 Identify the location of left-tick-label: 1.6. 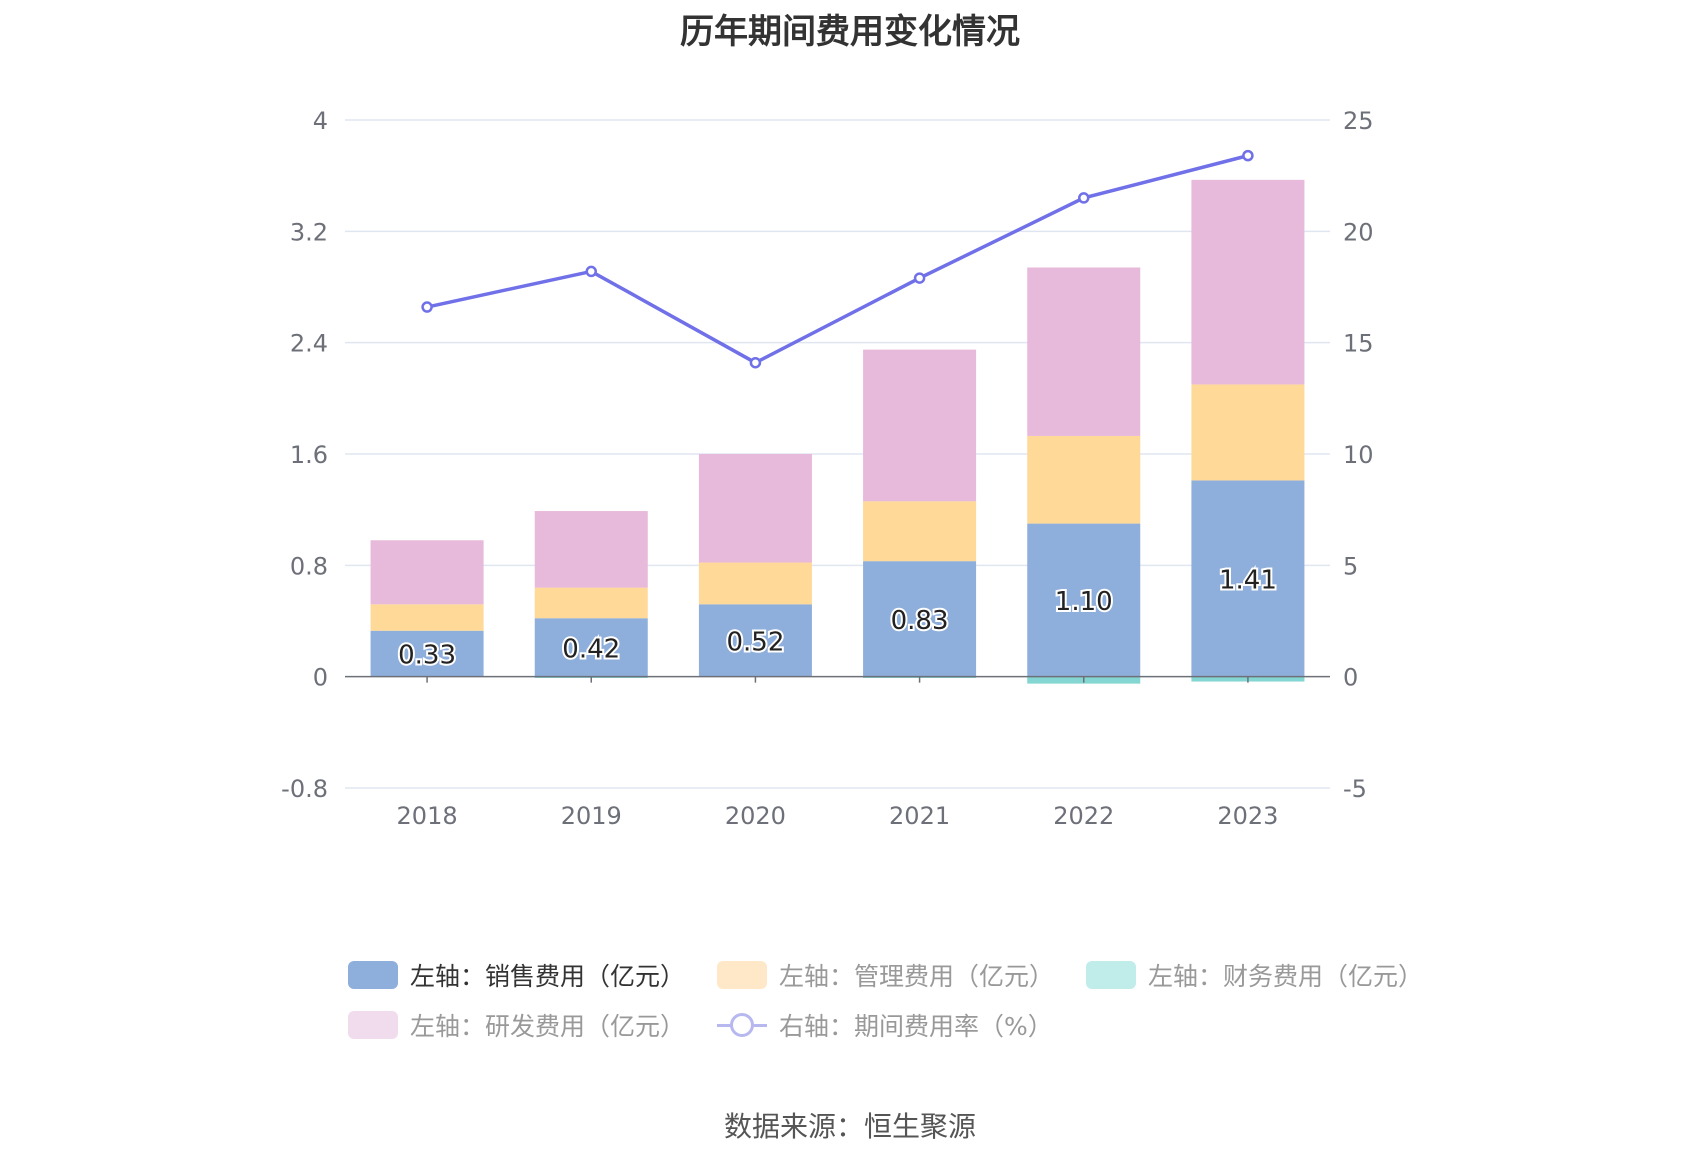
(309, 455).